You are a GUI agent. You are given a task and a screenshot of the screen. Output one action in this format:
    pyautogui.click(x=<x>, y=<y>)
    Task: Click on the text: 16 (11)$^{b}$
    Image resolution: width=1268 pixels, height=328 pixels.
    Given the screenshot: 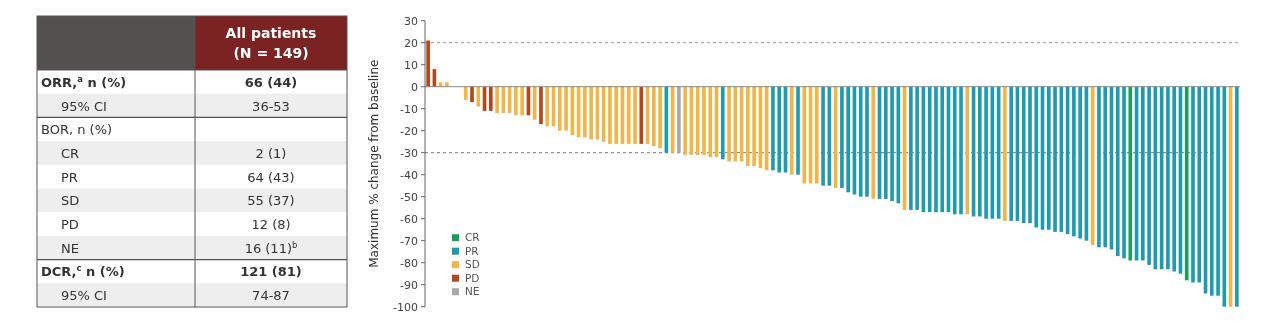 What is the action you would take?
    pyautogui.click(x=271, y=247)
    